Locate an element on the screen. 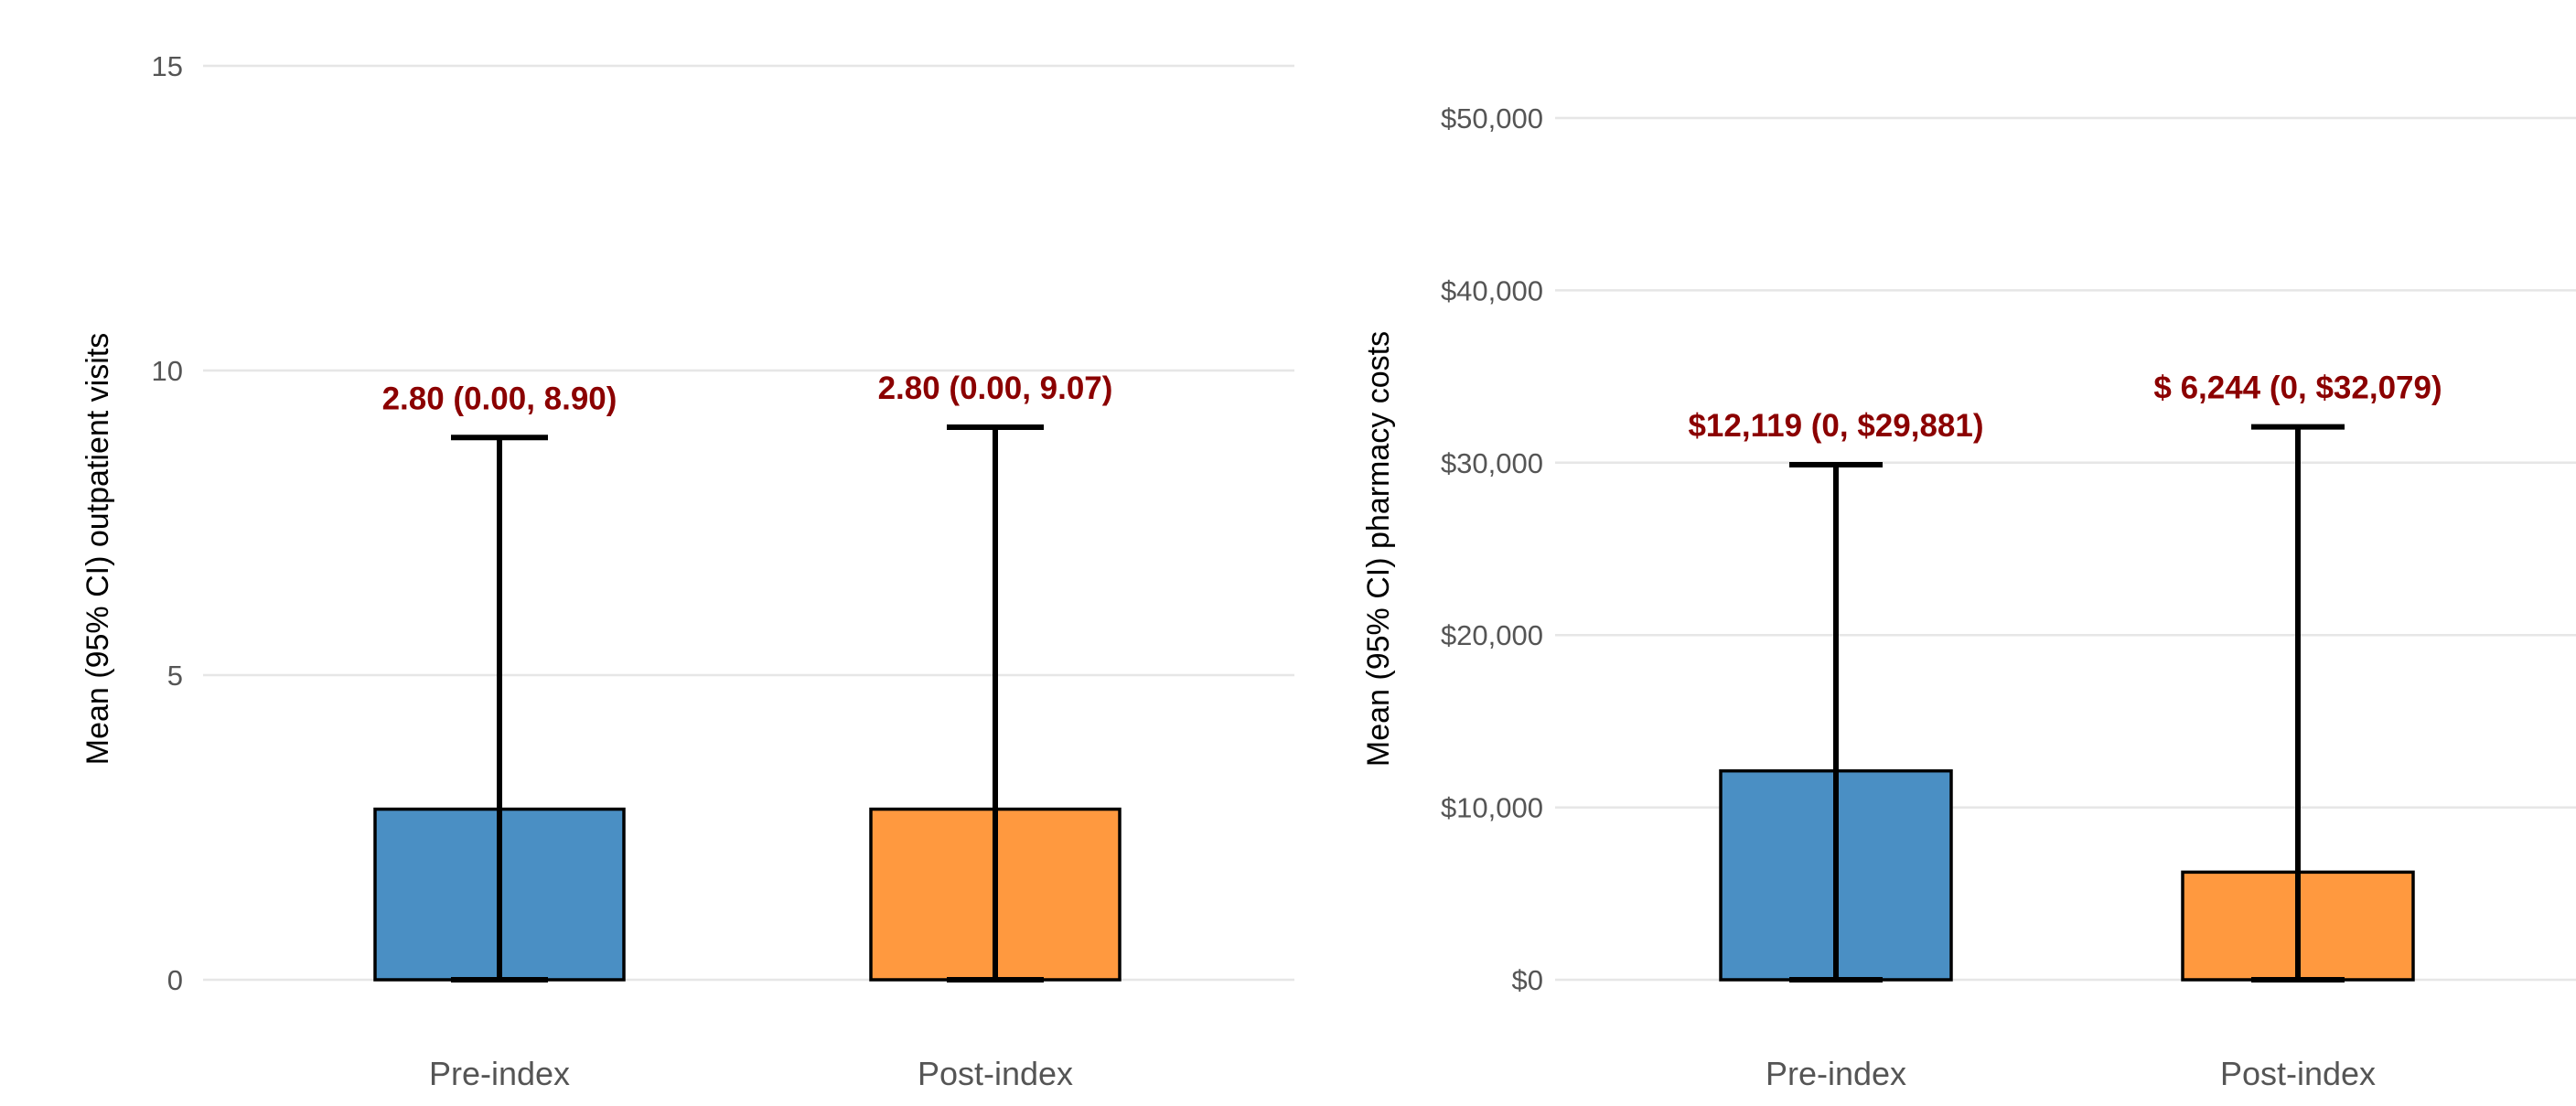 The width and height of the screenshot is (2576, 1106). y-tick-label: $20,000 is located at coordinates (1492, 635).